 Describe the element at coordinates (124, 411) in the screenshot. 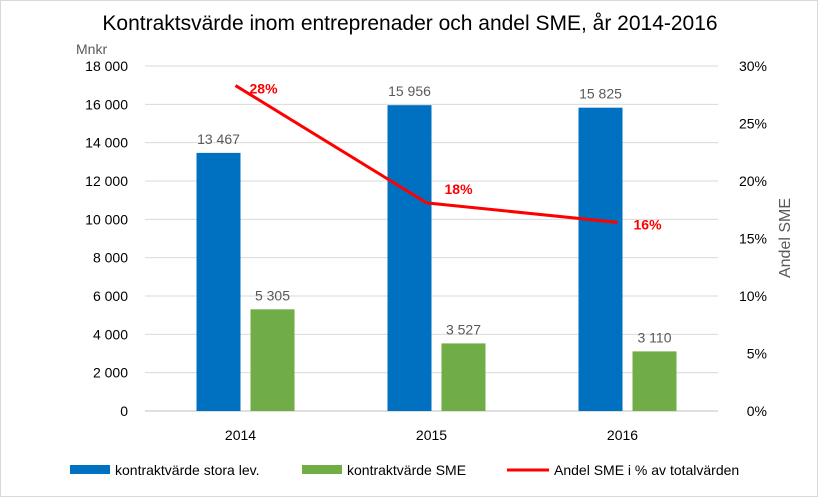

I see `y-tick-label: 0` at that location.